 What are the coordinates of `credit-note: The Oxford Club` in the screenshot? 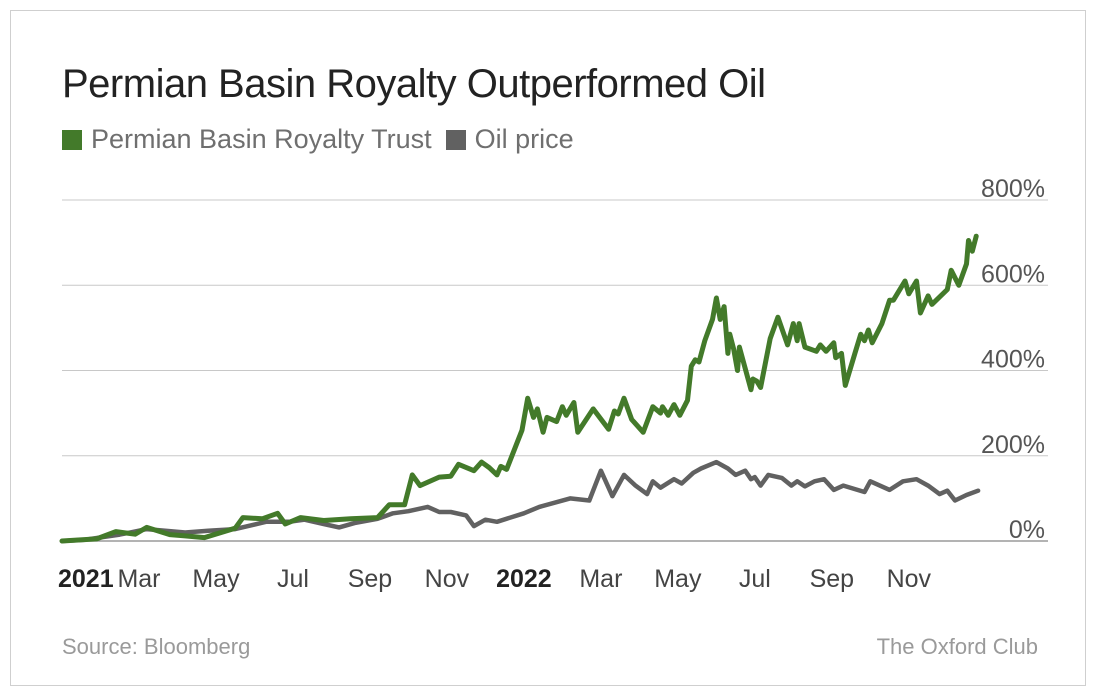 It's located at (957, 646).